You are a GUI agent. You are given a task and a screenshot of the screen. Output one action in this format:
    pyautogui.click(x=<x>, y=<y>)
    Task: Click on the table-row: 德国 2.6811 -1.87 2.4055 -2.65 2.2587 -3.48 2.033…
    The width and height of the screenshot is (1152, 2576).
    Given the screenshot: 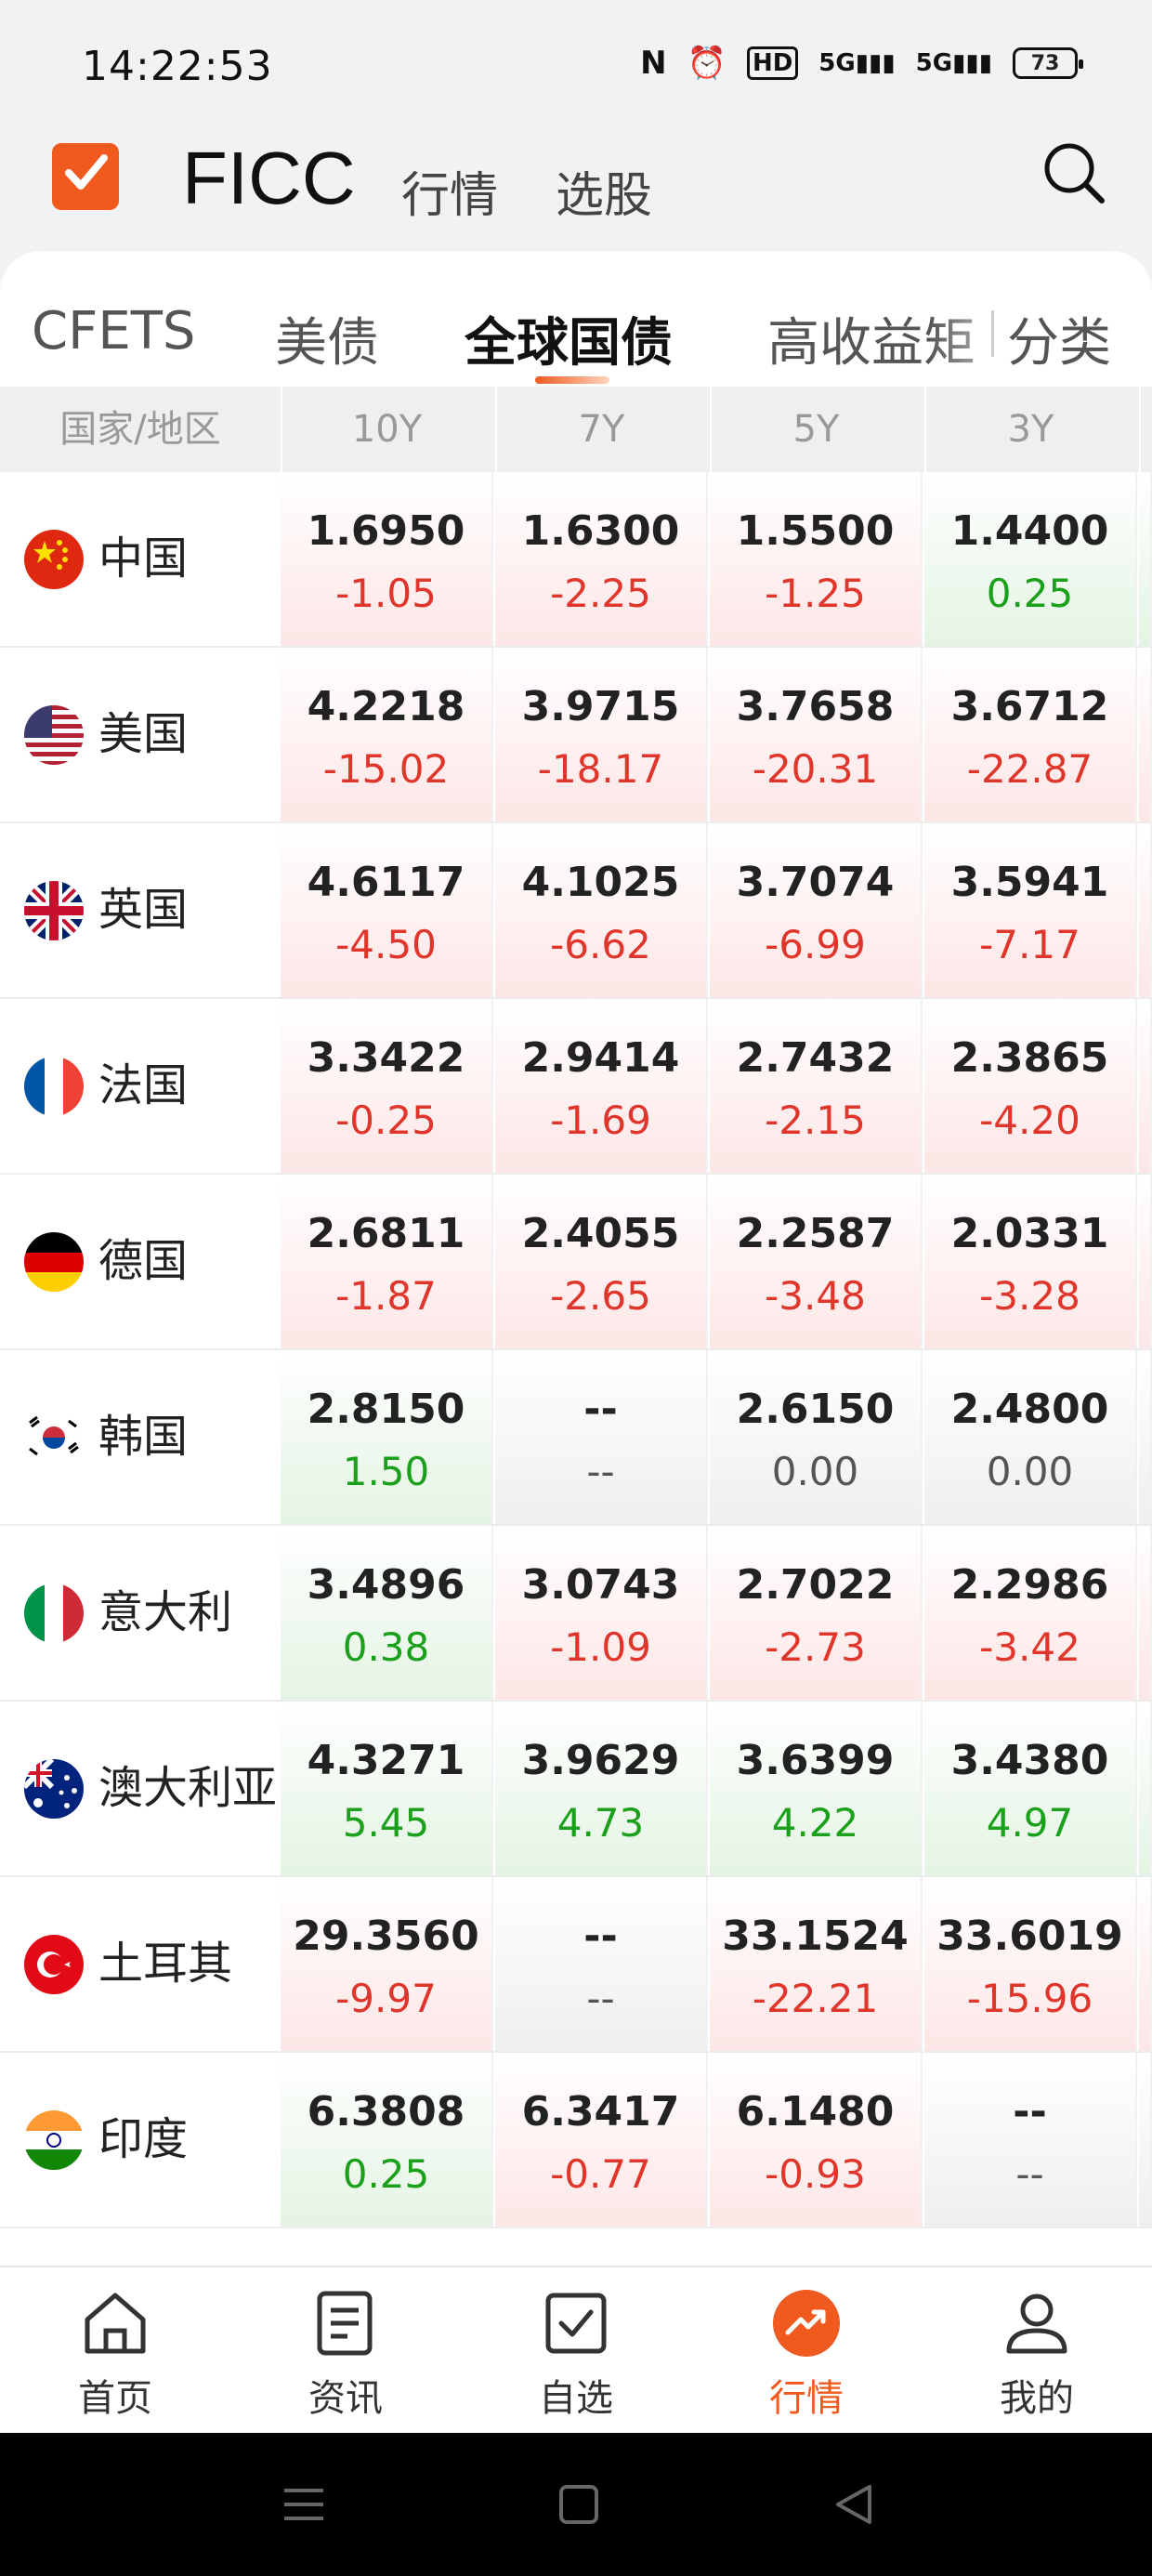 What is the action you would take?
    pyautogui.click(x=576, y=1262)
    